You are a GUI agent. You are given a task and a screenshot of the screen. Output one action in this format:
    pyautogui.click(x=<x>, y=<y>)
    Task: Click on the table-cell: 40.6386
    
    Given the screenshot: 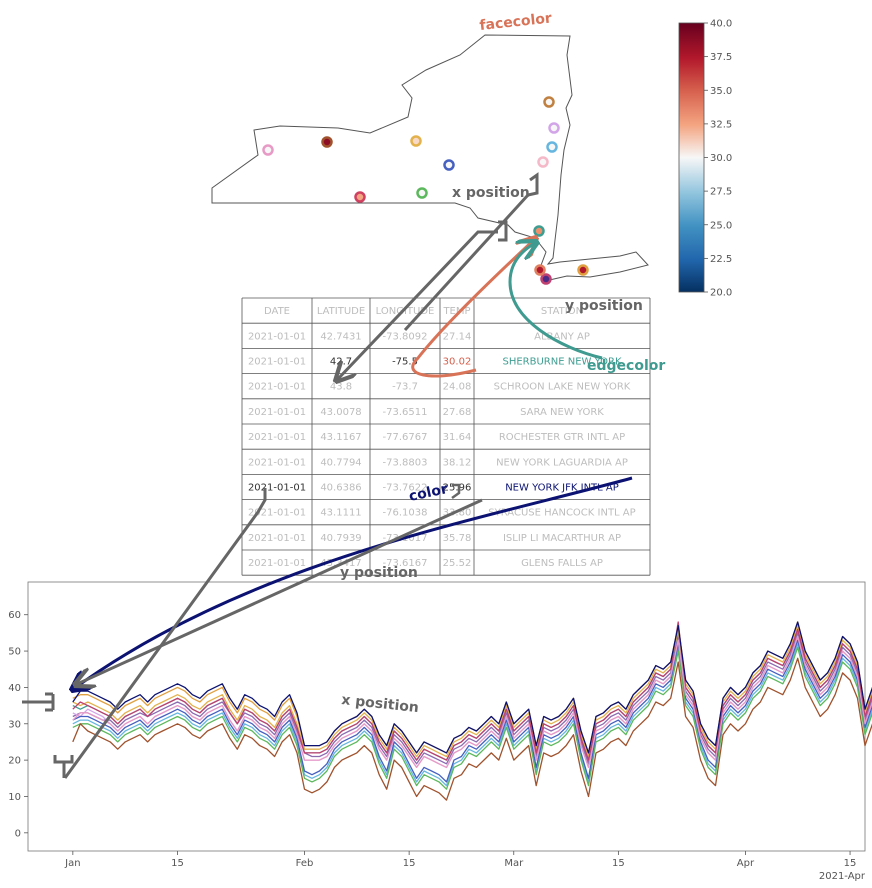 What is the action you would take?
    pyautogui.click(x=340, y=488)
    